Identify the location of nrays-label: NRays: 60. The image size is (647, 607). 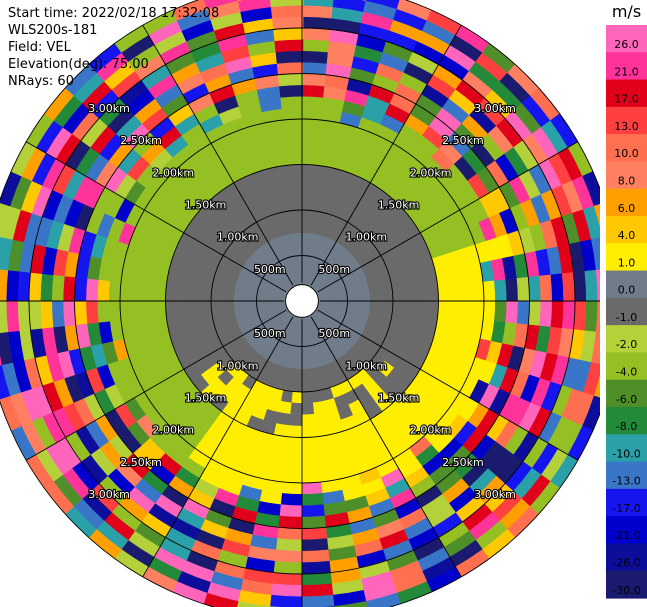
(41, 81).